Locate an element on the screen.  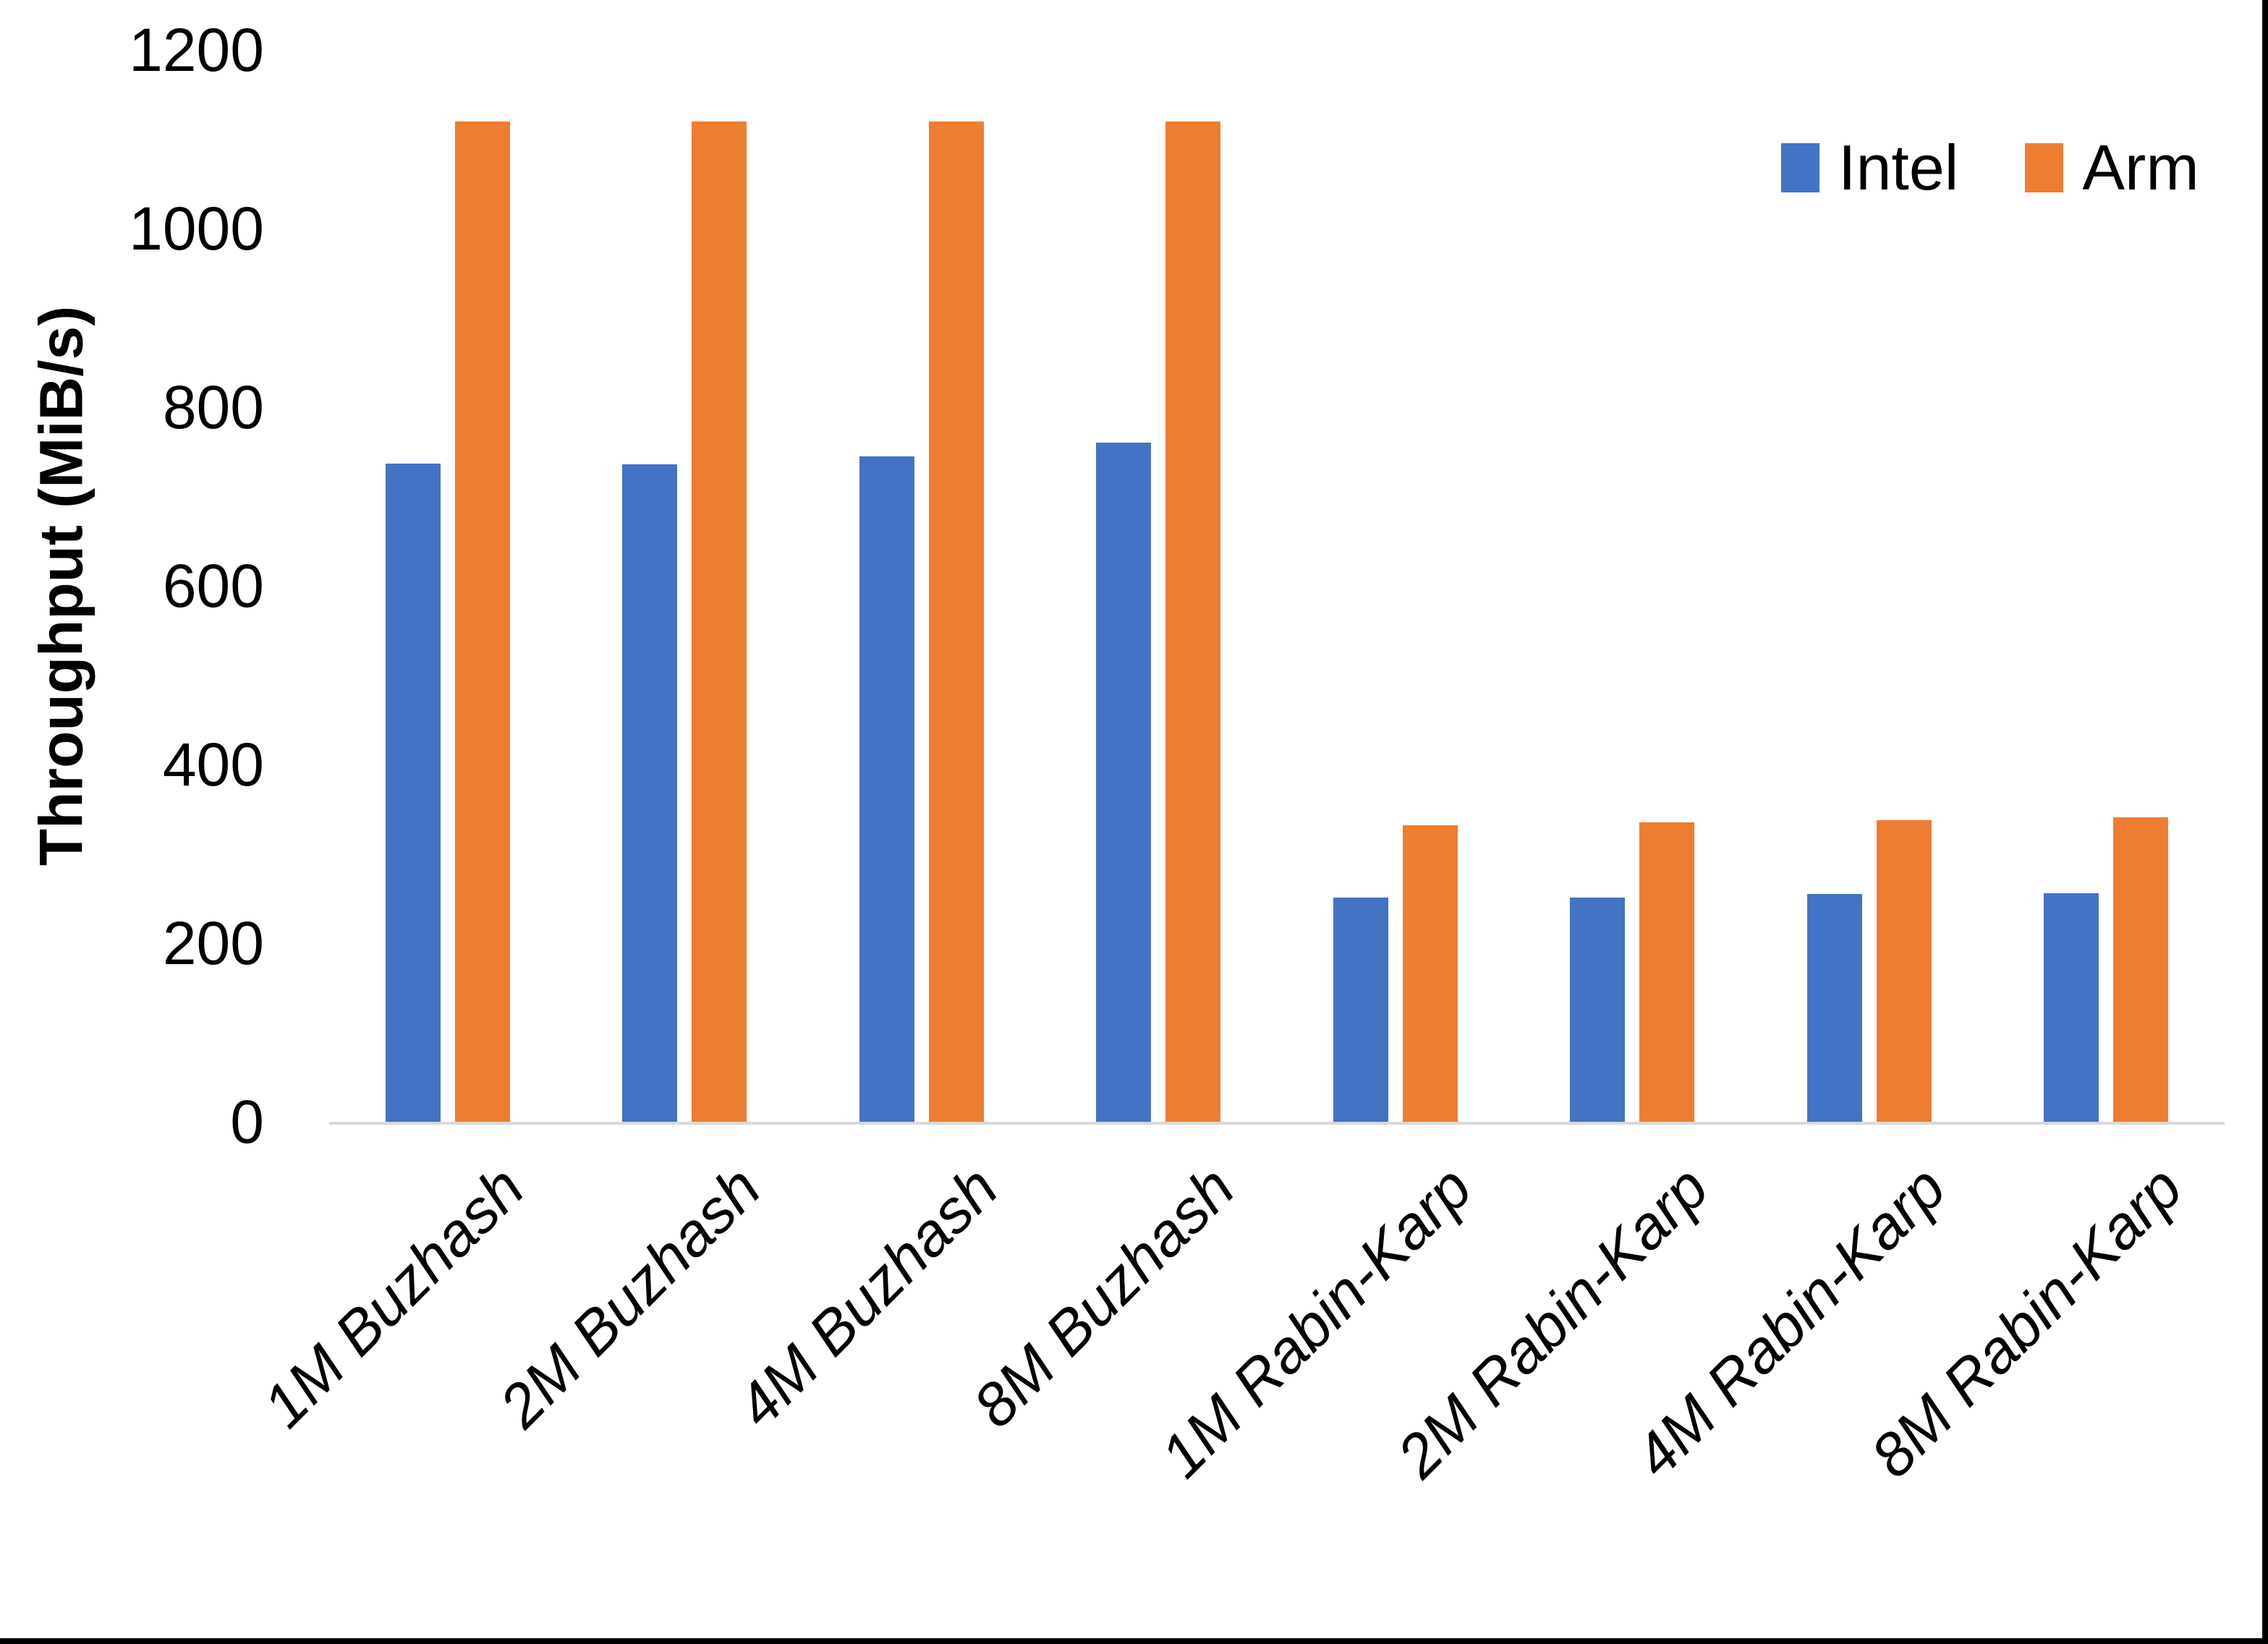
arm-color-swatch is located at coordinates (2044, 167).